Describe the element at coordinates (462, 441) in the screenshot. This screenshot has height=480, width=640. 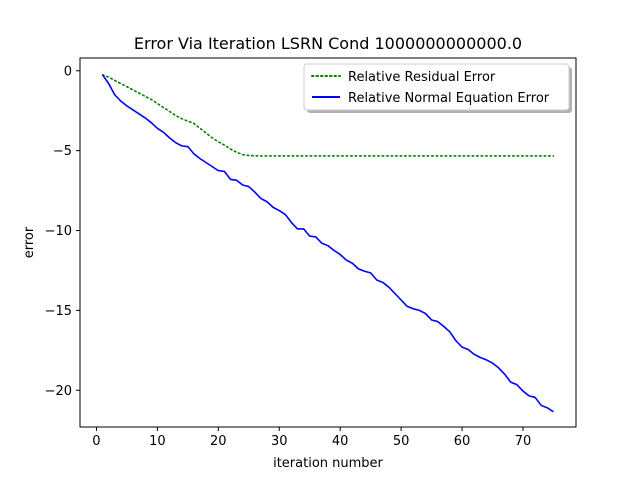
I see `x-tick-label: 60` at that location.